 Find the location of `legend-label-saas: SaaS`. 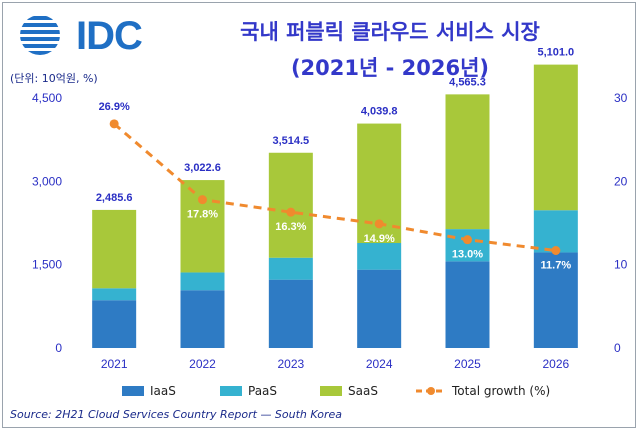

legend-label-saas: SaaS is located at coordinates (363, 391).